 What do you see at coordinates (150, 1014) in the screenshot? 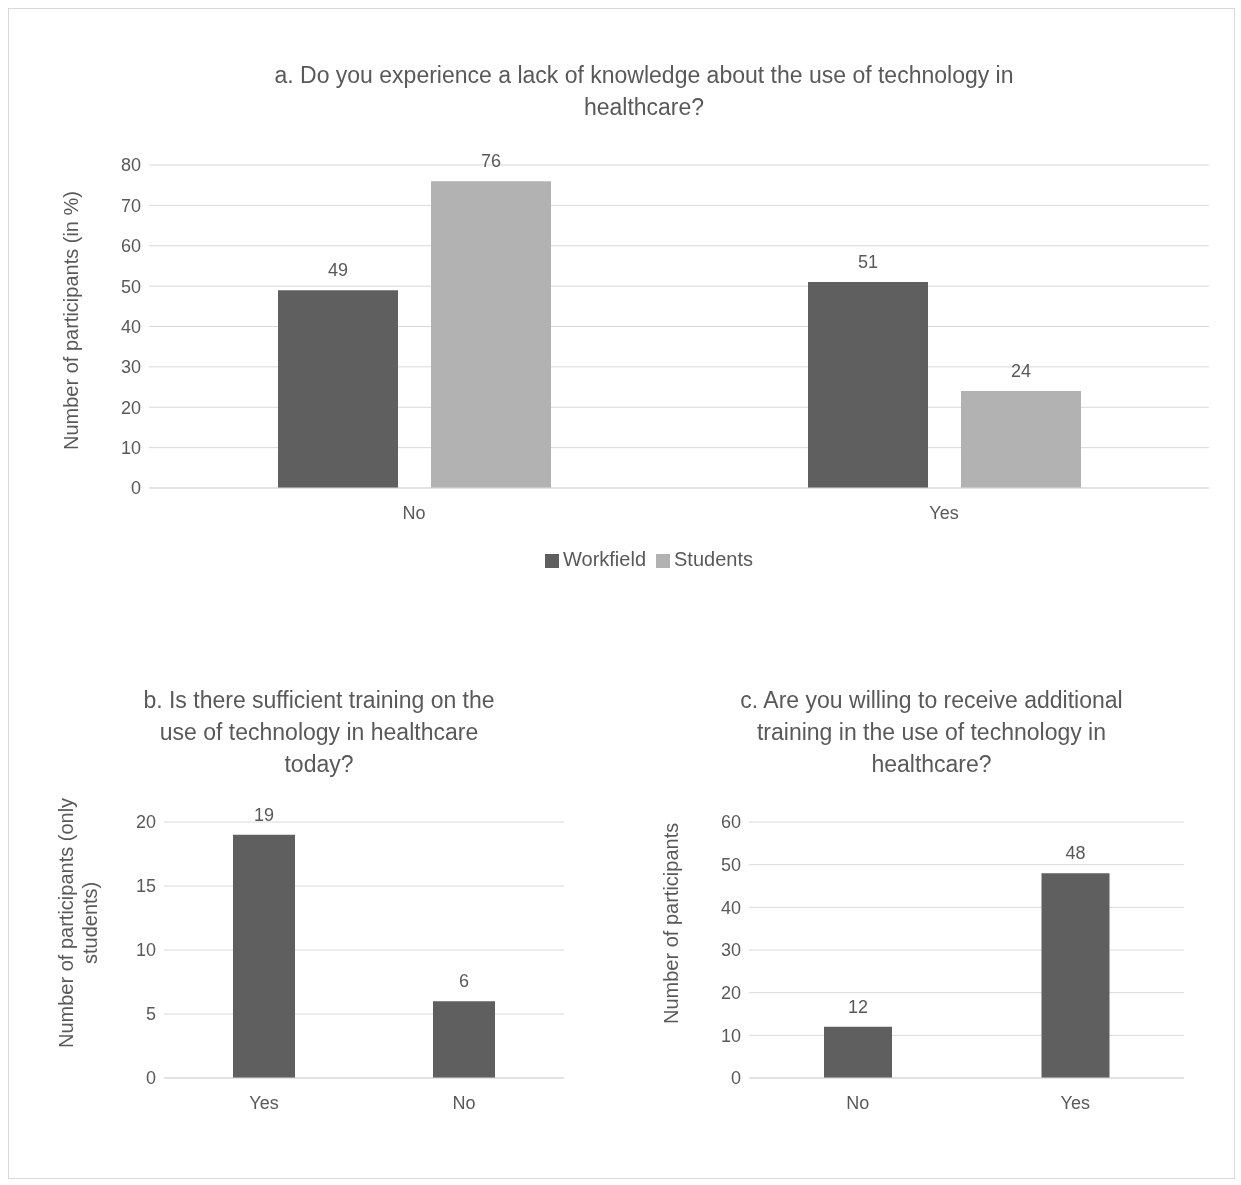
I see `y-tick-label: 5` at bounding box center [150, 1014].